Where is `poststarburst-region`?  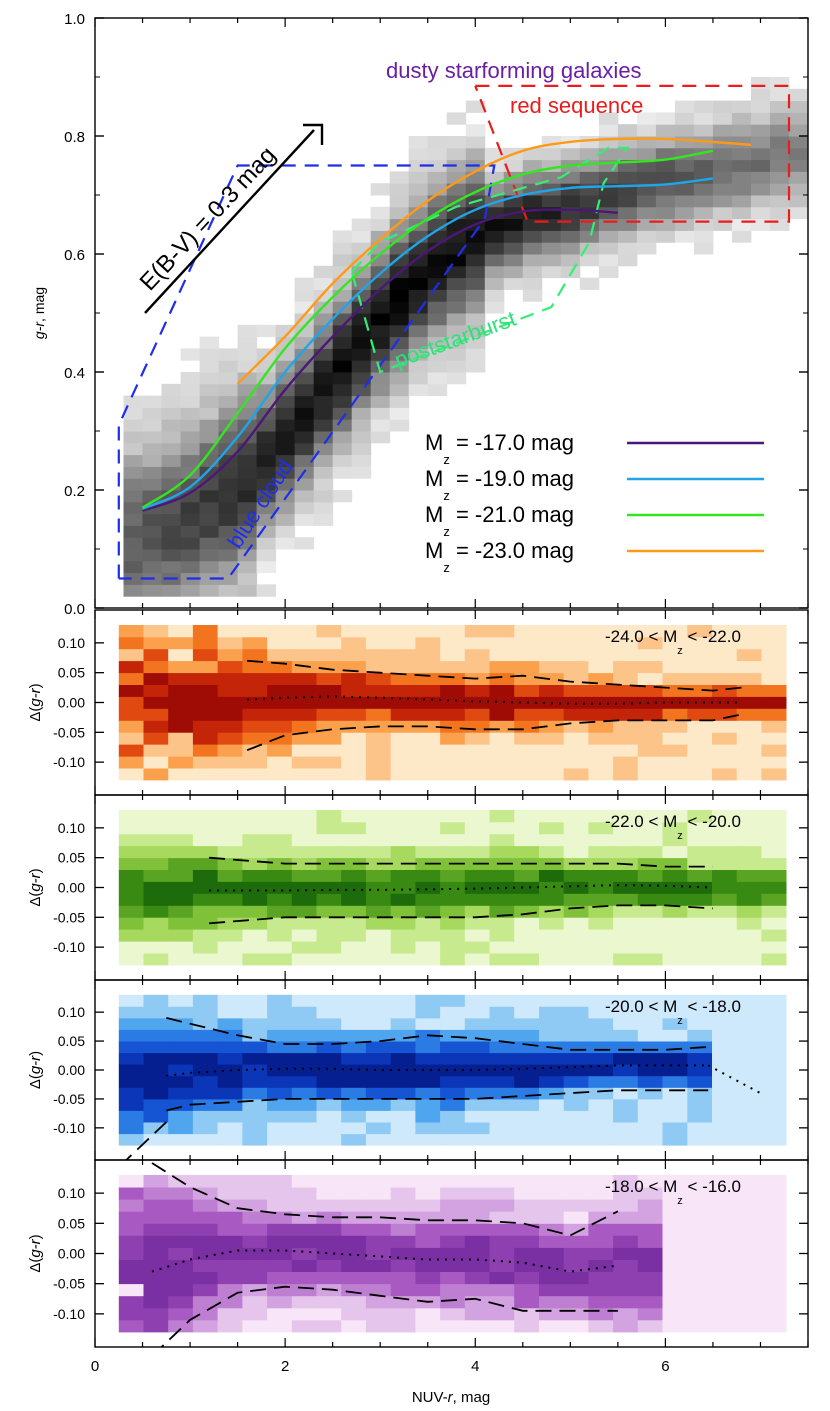
poststarburst-region is located at coordinates (490, 260).